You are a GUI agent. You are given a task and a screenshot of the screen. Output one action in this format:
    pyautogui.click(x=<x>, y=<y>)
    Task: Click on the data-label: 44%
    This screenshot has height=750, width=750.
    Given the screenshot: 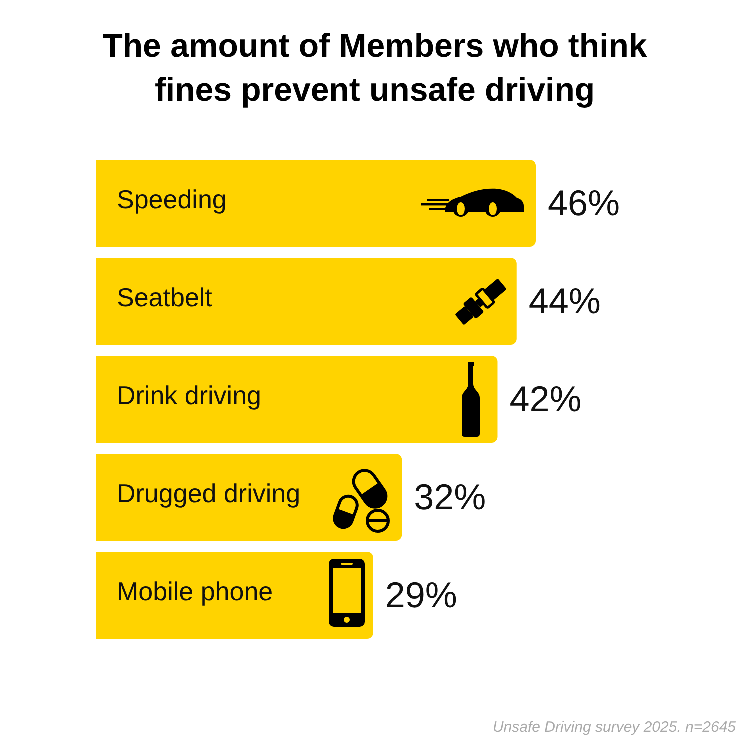 What is the action you would take?
    pyautogui.click(x=564, y=301)
    